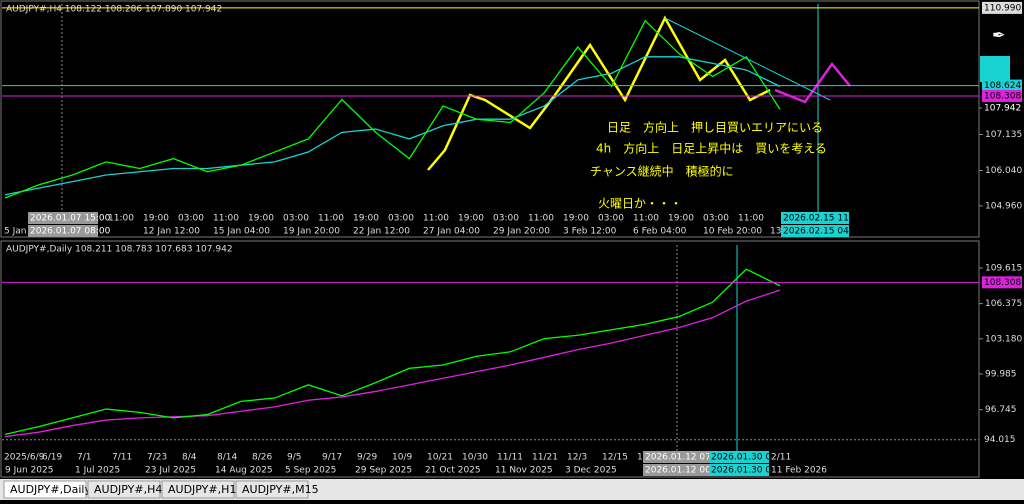  Describe the element at coordinates (781, 458) in the screenshot. I see `time-label: 2/11` at that location.